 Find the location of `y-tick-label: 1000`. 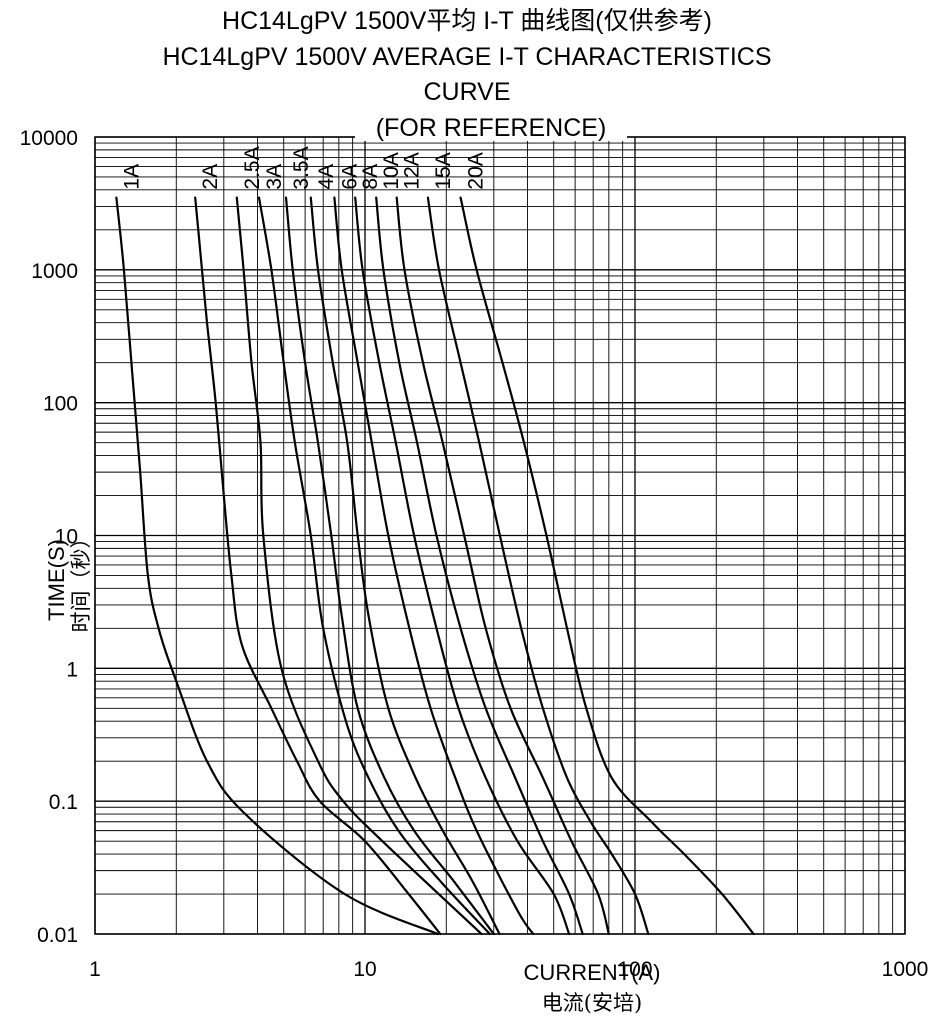

y-tick-label: 1000 is located at coordinates (54, 271).